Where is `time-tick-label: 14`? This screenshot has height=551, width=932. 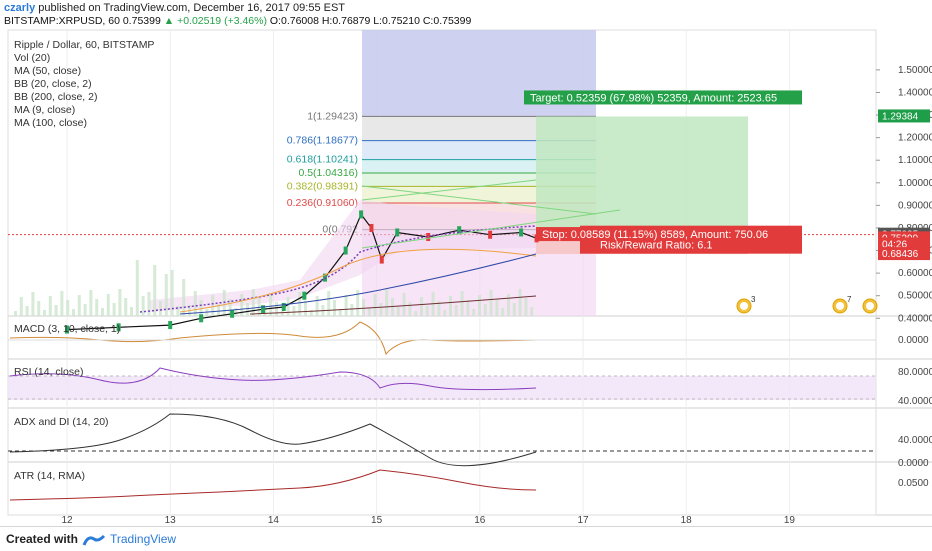 time-tick-label: 14 is located at coordinates (274, 520).